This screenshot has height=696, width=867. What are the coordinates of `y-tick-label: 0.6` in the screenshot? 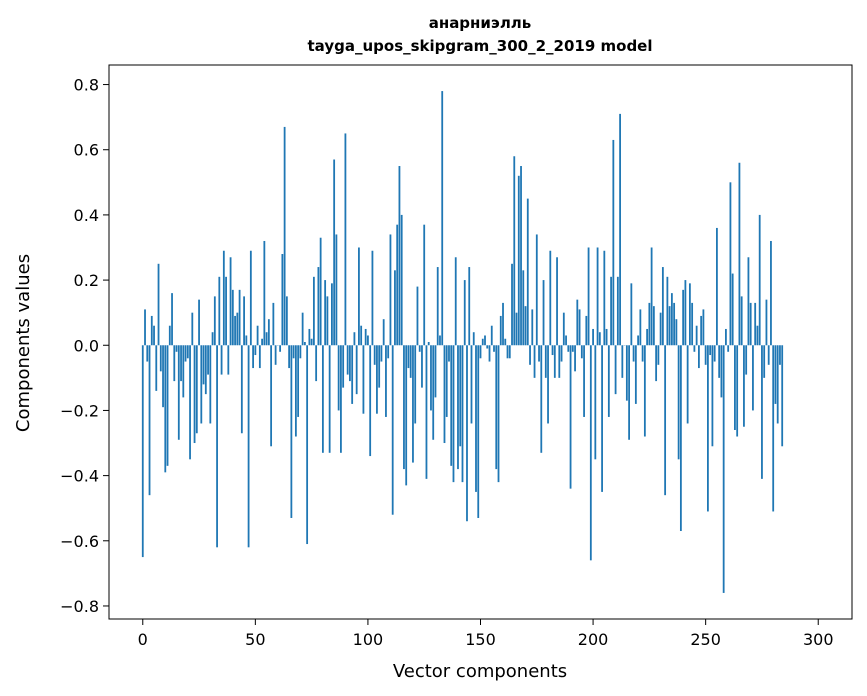 It's located at (86, 150).